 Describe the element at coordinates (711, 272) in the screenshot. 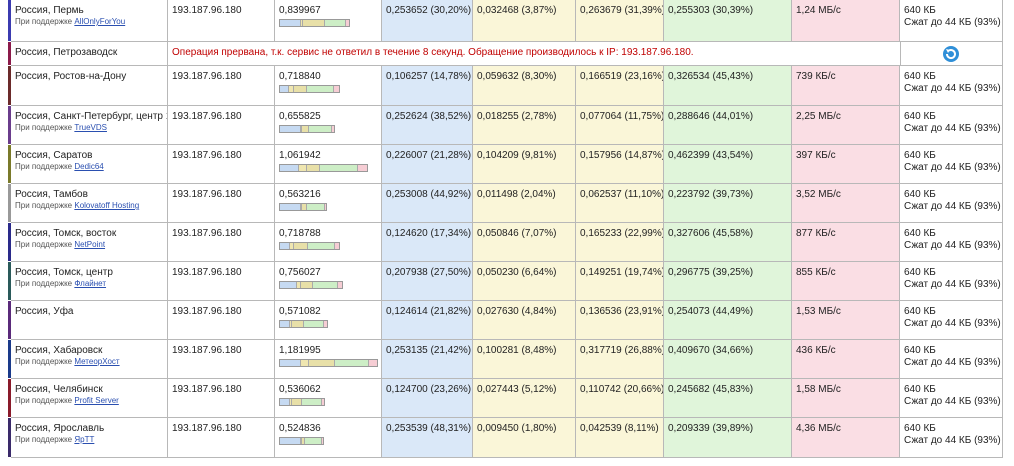

I see `download: 0,296775 (39,25%)` at that location.